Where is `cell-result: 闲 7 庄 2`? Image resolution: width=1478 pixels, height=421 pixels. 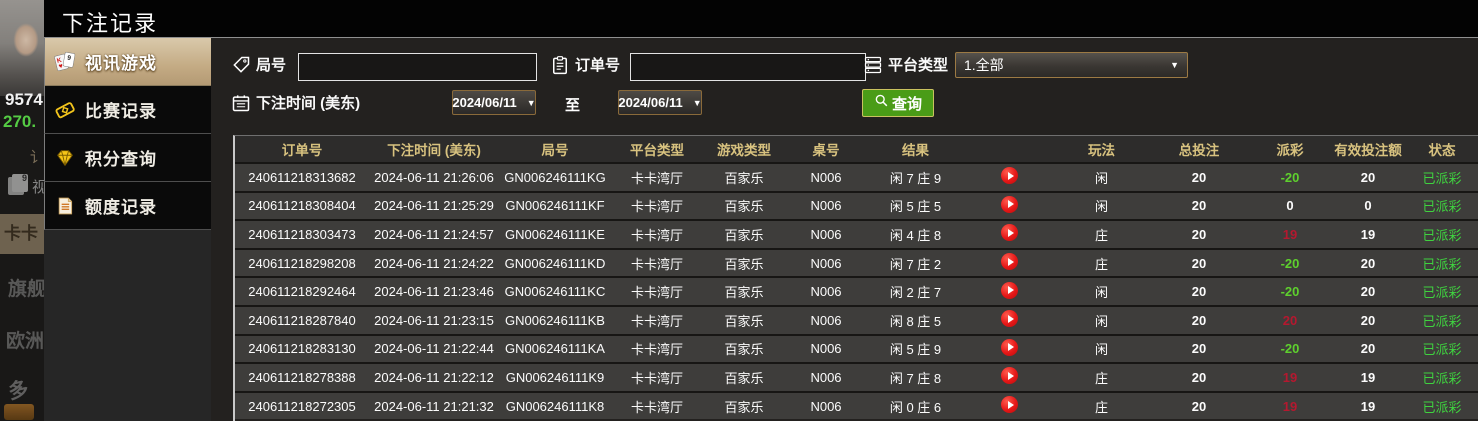 cell-result: 闲 7 庄 2 is located at coordinates (915, 264).